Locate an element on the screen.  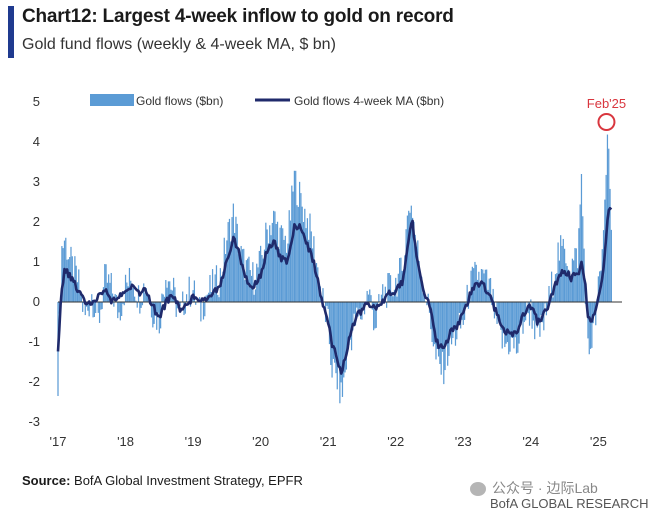
watermark-text: 公众号 · 边际Lab is located at coordinates (545, 488).